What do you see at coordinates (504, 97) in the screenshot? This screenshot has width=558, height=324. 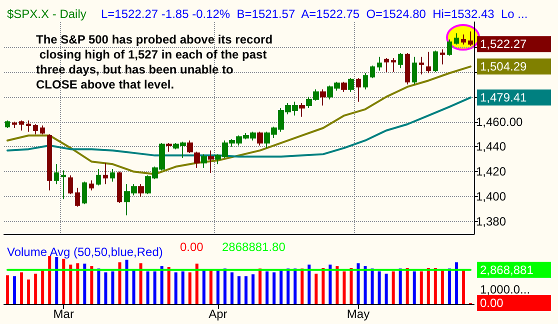 I see `text: 1,479.41` at bounding box center [504, 97].